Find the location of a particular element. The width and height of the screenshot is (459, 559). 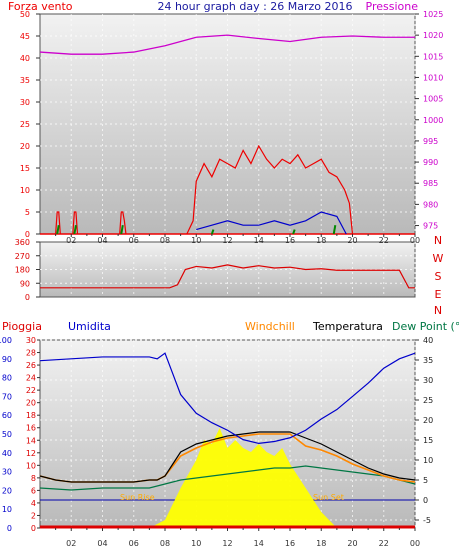

x-tick-label: 20 is located at coordinates (352, 240).